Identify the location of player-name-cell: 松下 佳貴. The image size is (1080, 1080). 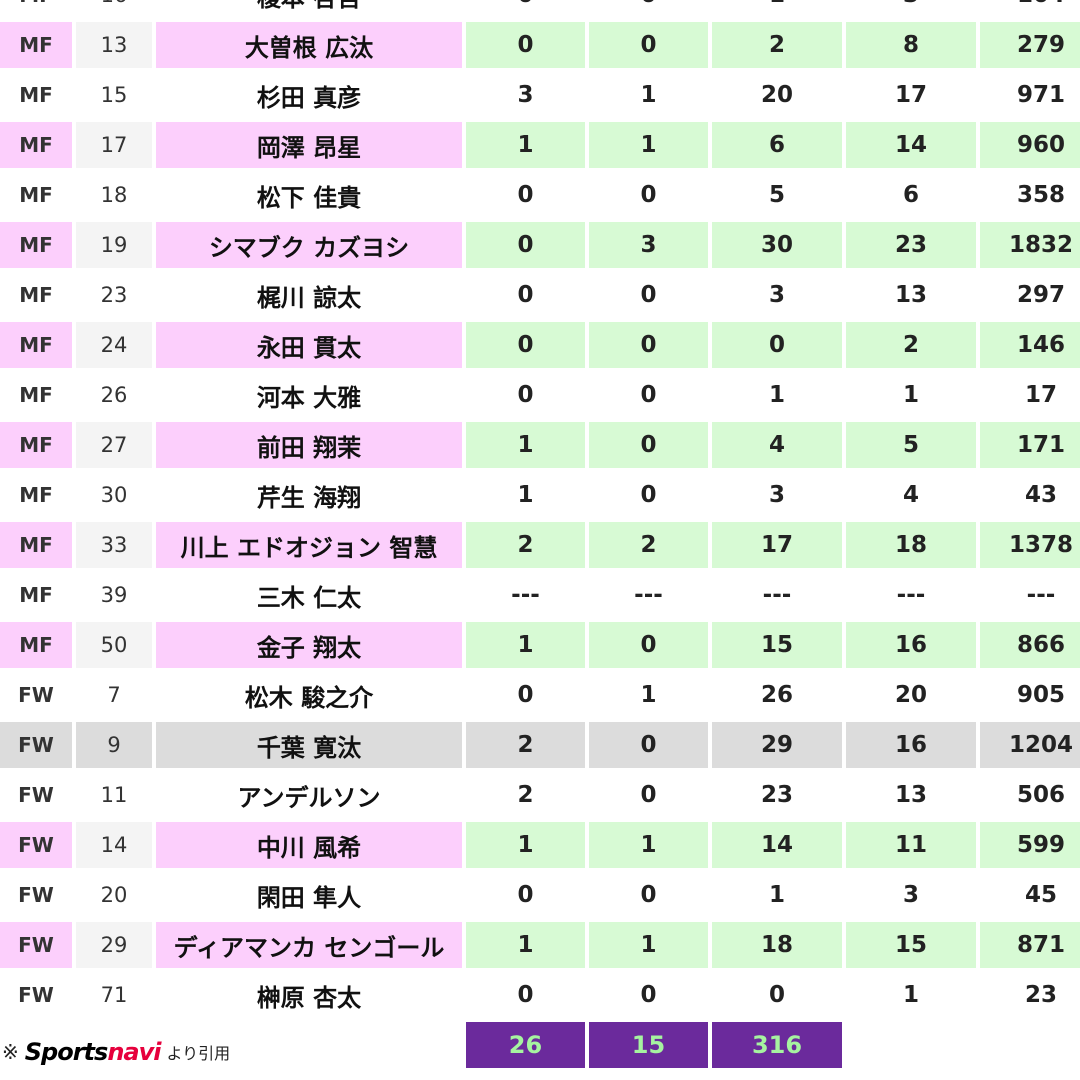
(309, 195).